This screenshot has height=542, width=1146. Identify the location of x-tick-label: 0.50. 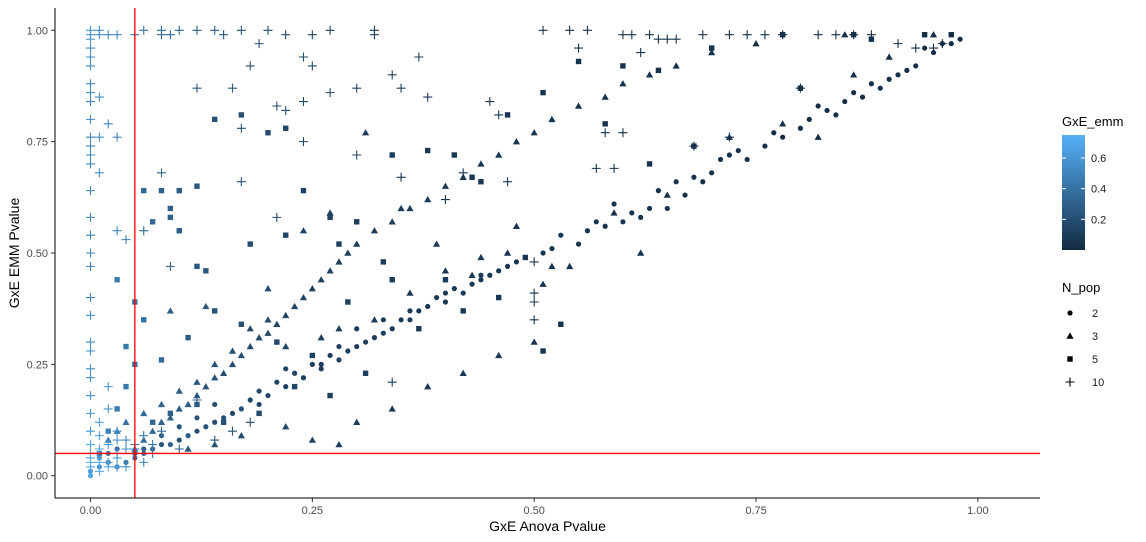
(533, 511).